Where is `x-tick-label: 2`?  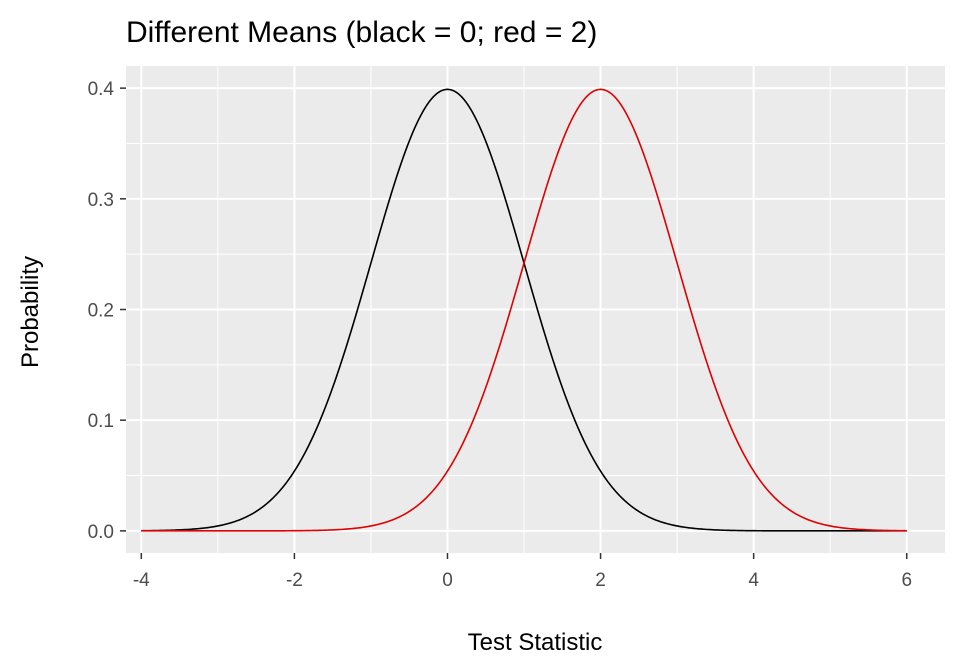 x-tick-label: 2 is located at coordinates (600, 580).